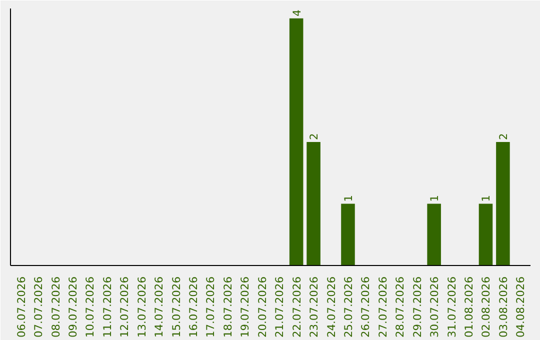 The width and height of the screenshot is (540, 340). Describe the element at coordinates (73, 307) in the screenshot. I see `x-tick-label: 09.07.2026` at that location.